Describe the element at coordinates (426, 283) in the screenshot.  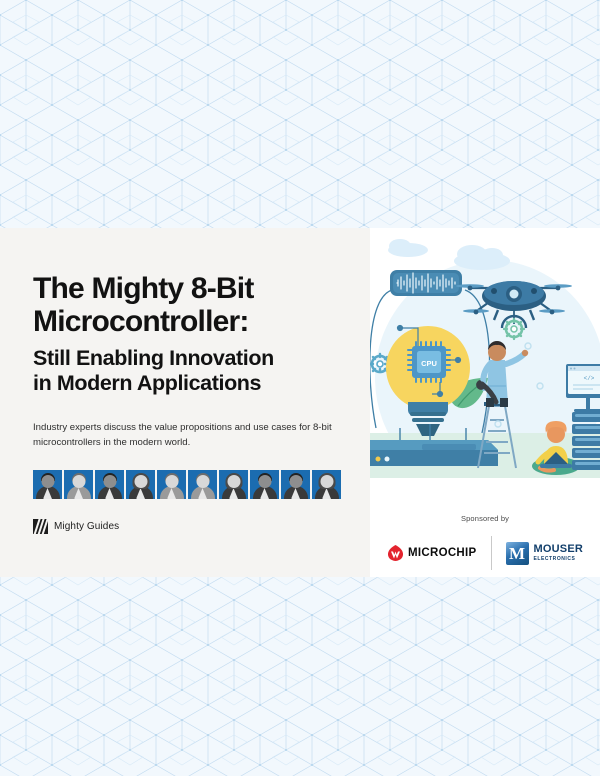
I see `waveform-panel` at that location.